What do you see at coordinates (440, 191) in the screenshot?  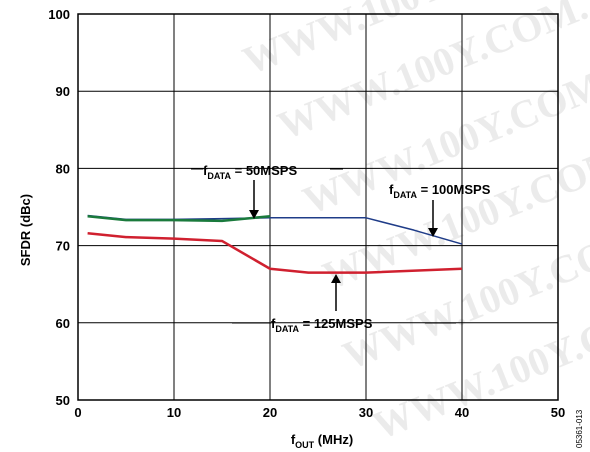 I see `annotation-100msps: fDATA = 100MSPS` at bounding box center [440, 191].